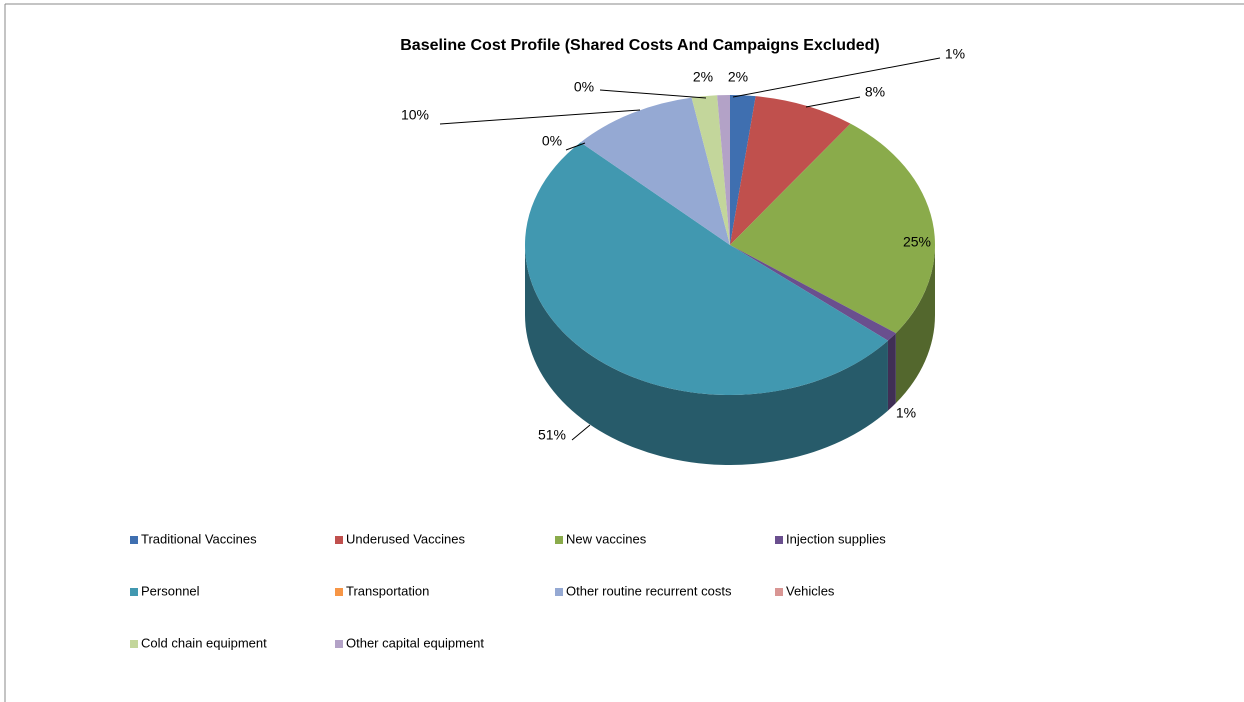 The image size is (1244, 702). What do you see at coordinates (170, 590) in the screenshot?
I see `legend-label: Personnel` at bounding box center [170, 590].